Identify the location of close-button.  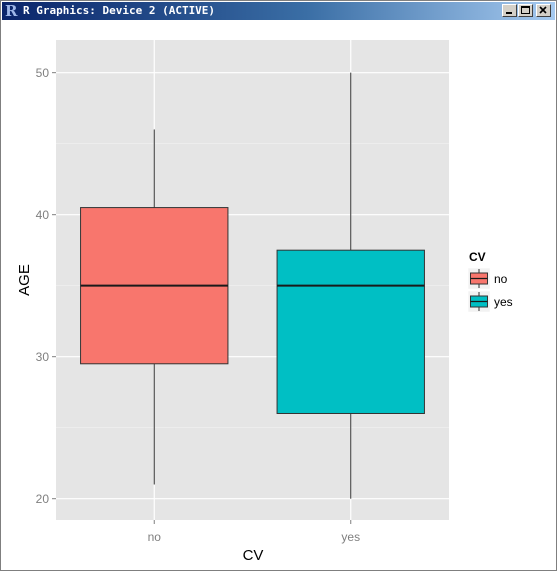
(543, 10).